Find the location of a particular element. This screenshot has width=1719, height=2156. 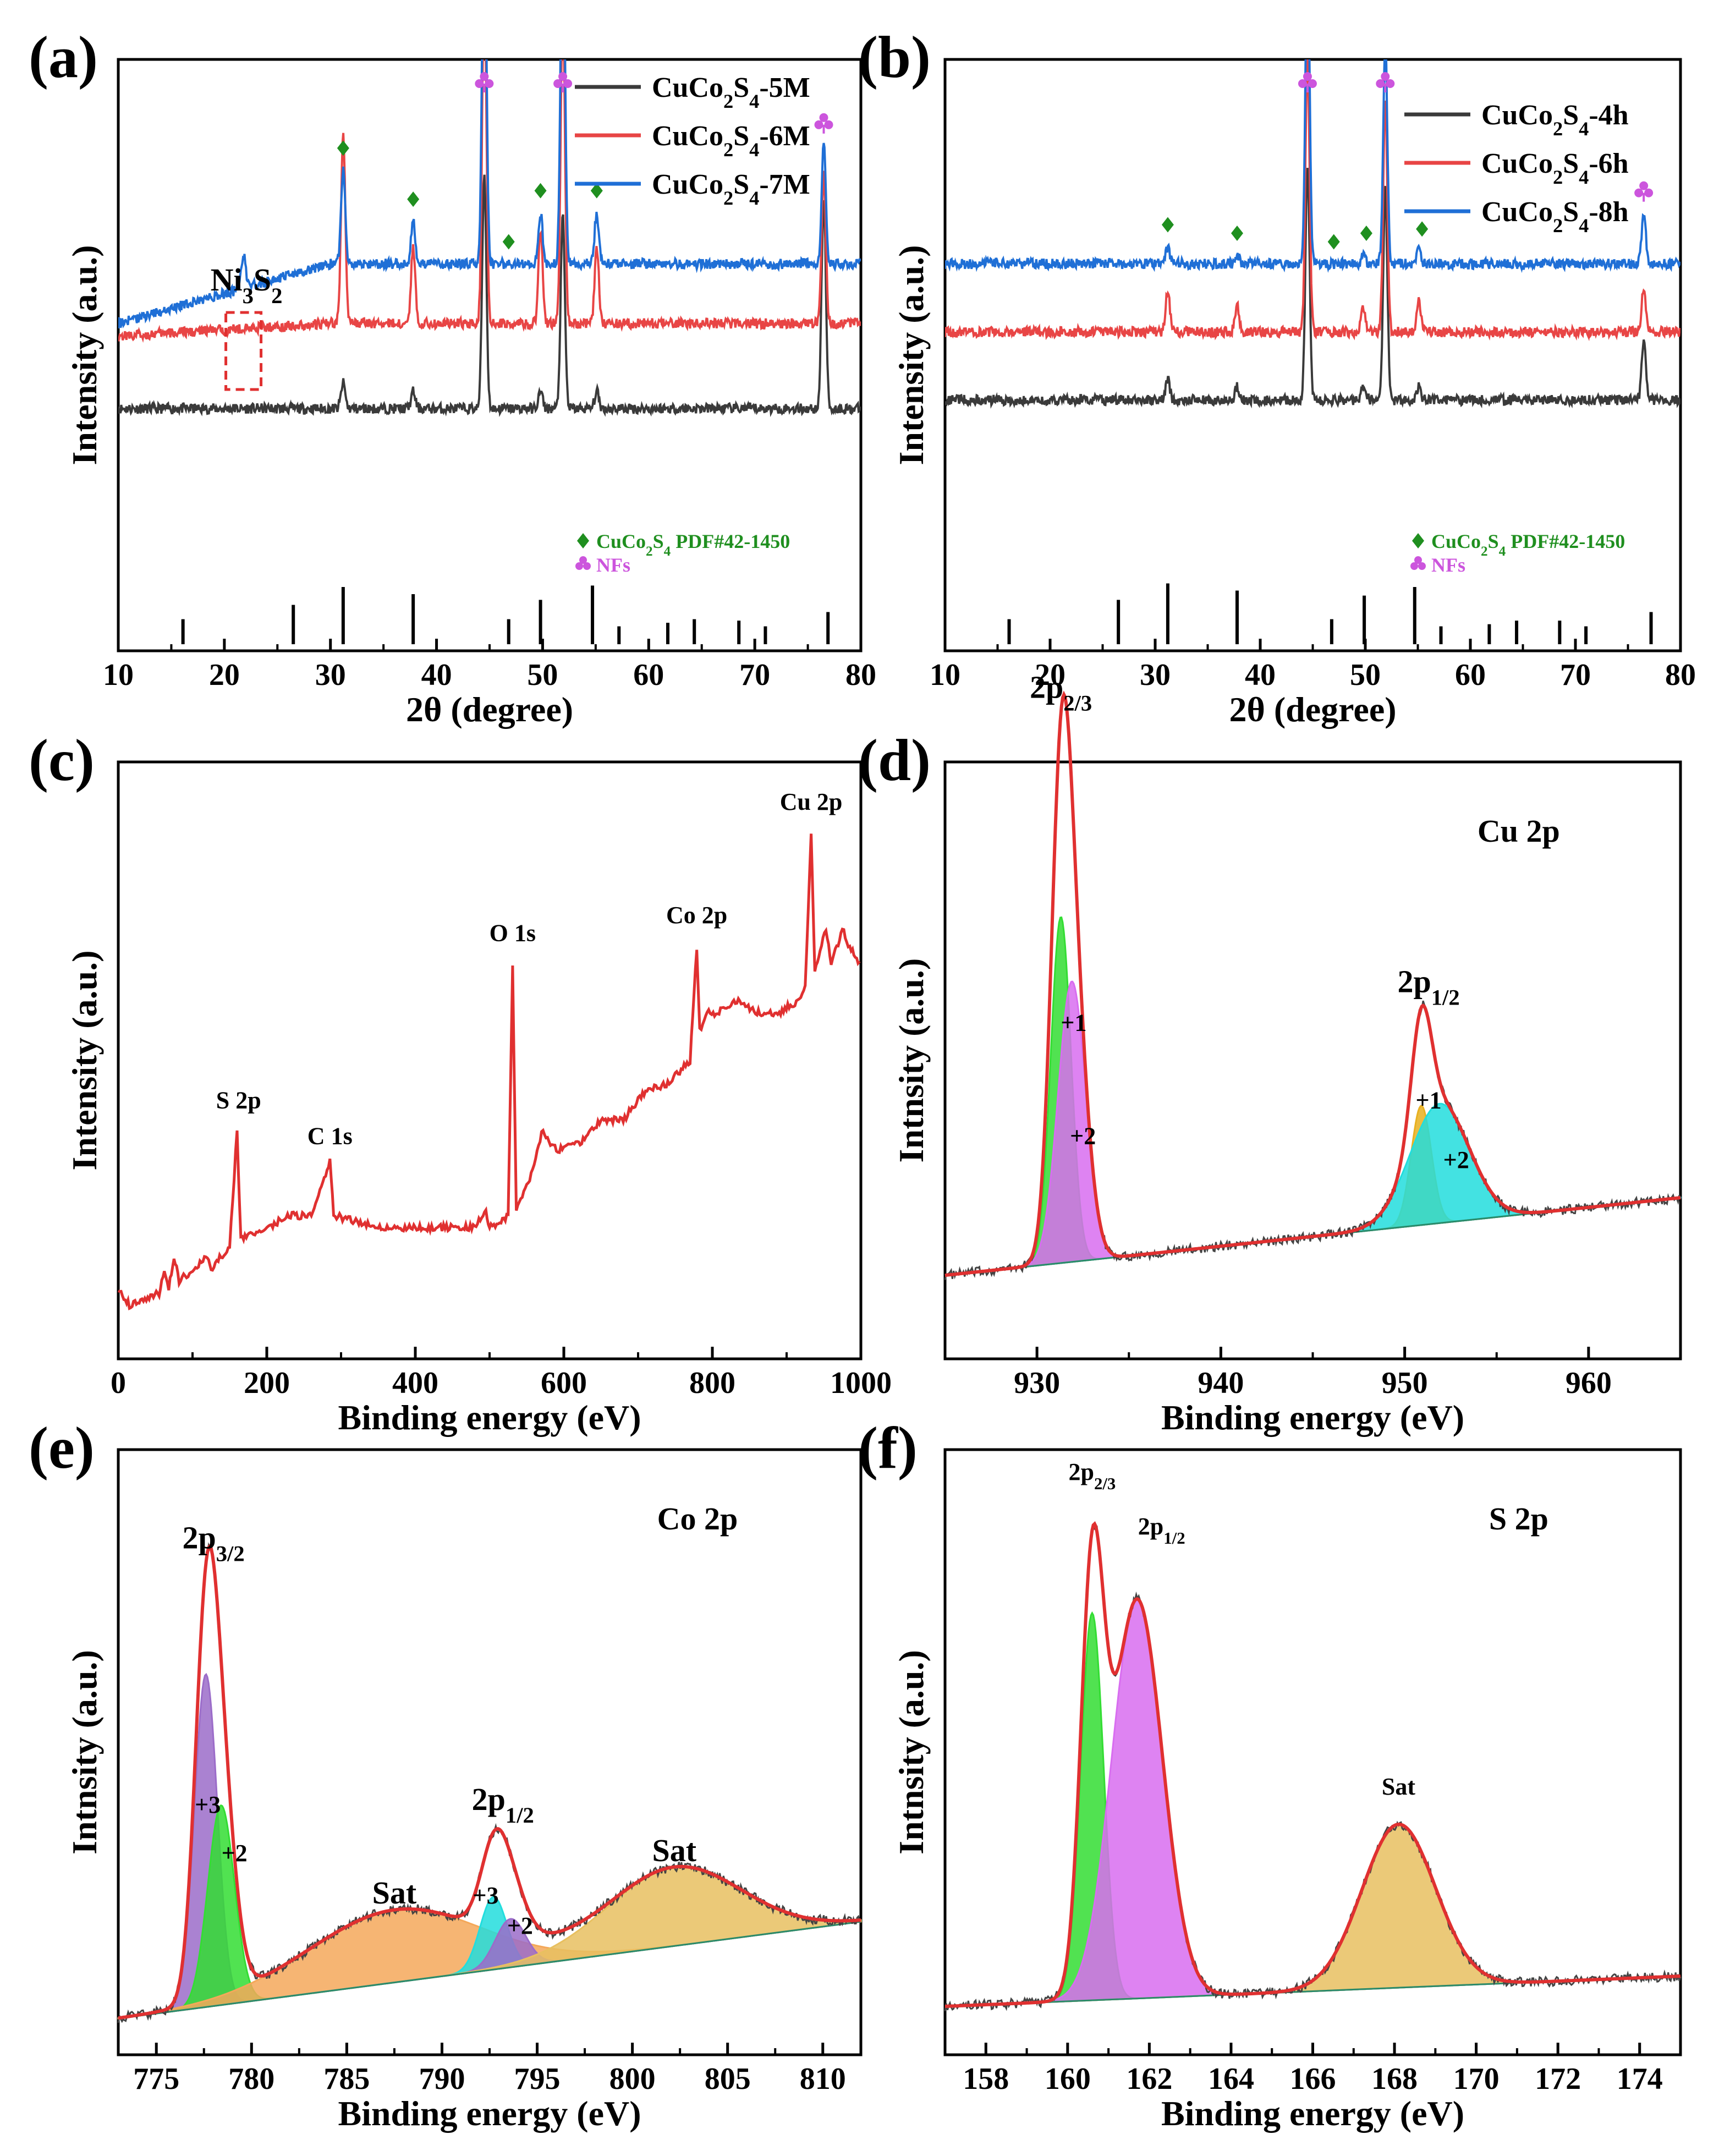

peak-label: S 2p is located at coordinates (238, 1100).